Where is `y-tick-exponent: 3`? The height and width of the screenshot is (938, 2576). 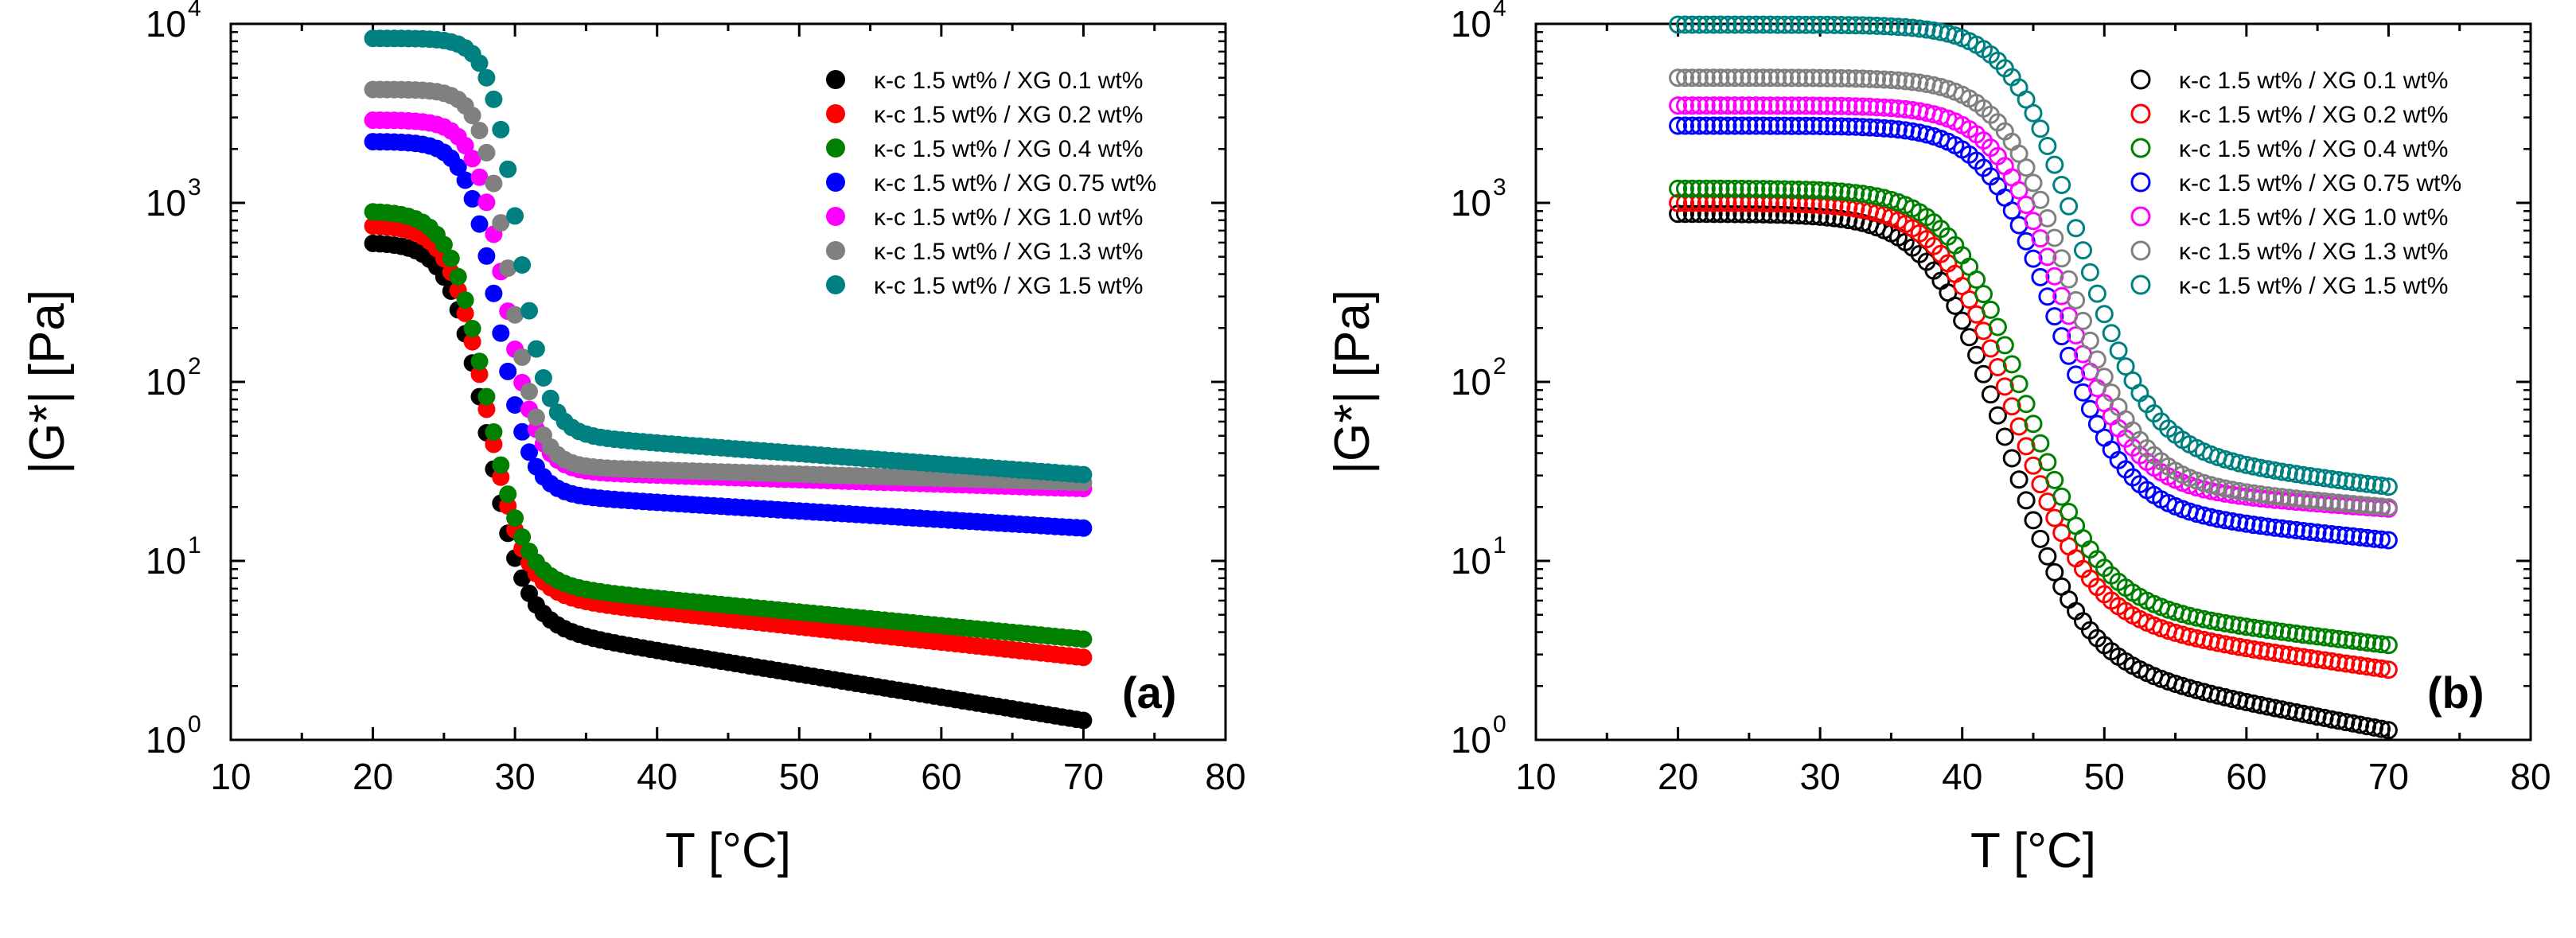 y-tick-exponent: 3 is located at coordinates (194, 187).